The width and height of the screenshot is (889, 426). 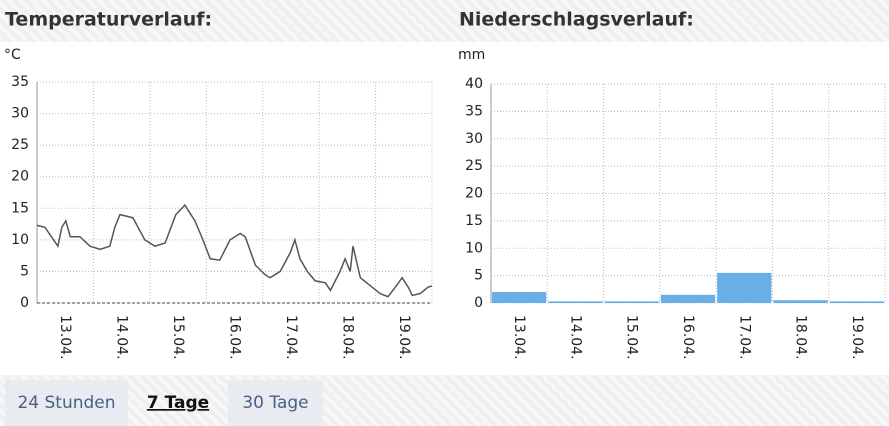 What do you see at coordinates (178, 403) in the screenshot?
I see `tab: 7 Tage` at bounding box center [178, 403].